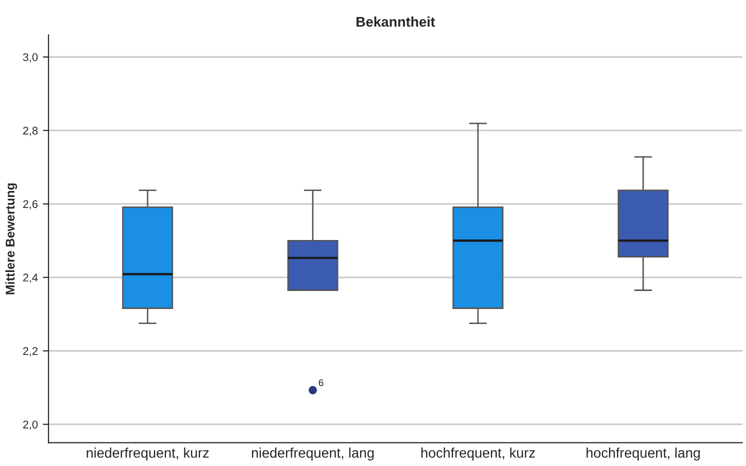 This screenshot has height=466, width=746. Describe the element at coordinates (30, 57) in the screenshot. I see `y-tick-label: 3,0` at that location.